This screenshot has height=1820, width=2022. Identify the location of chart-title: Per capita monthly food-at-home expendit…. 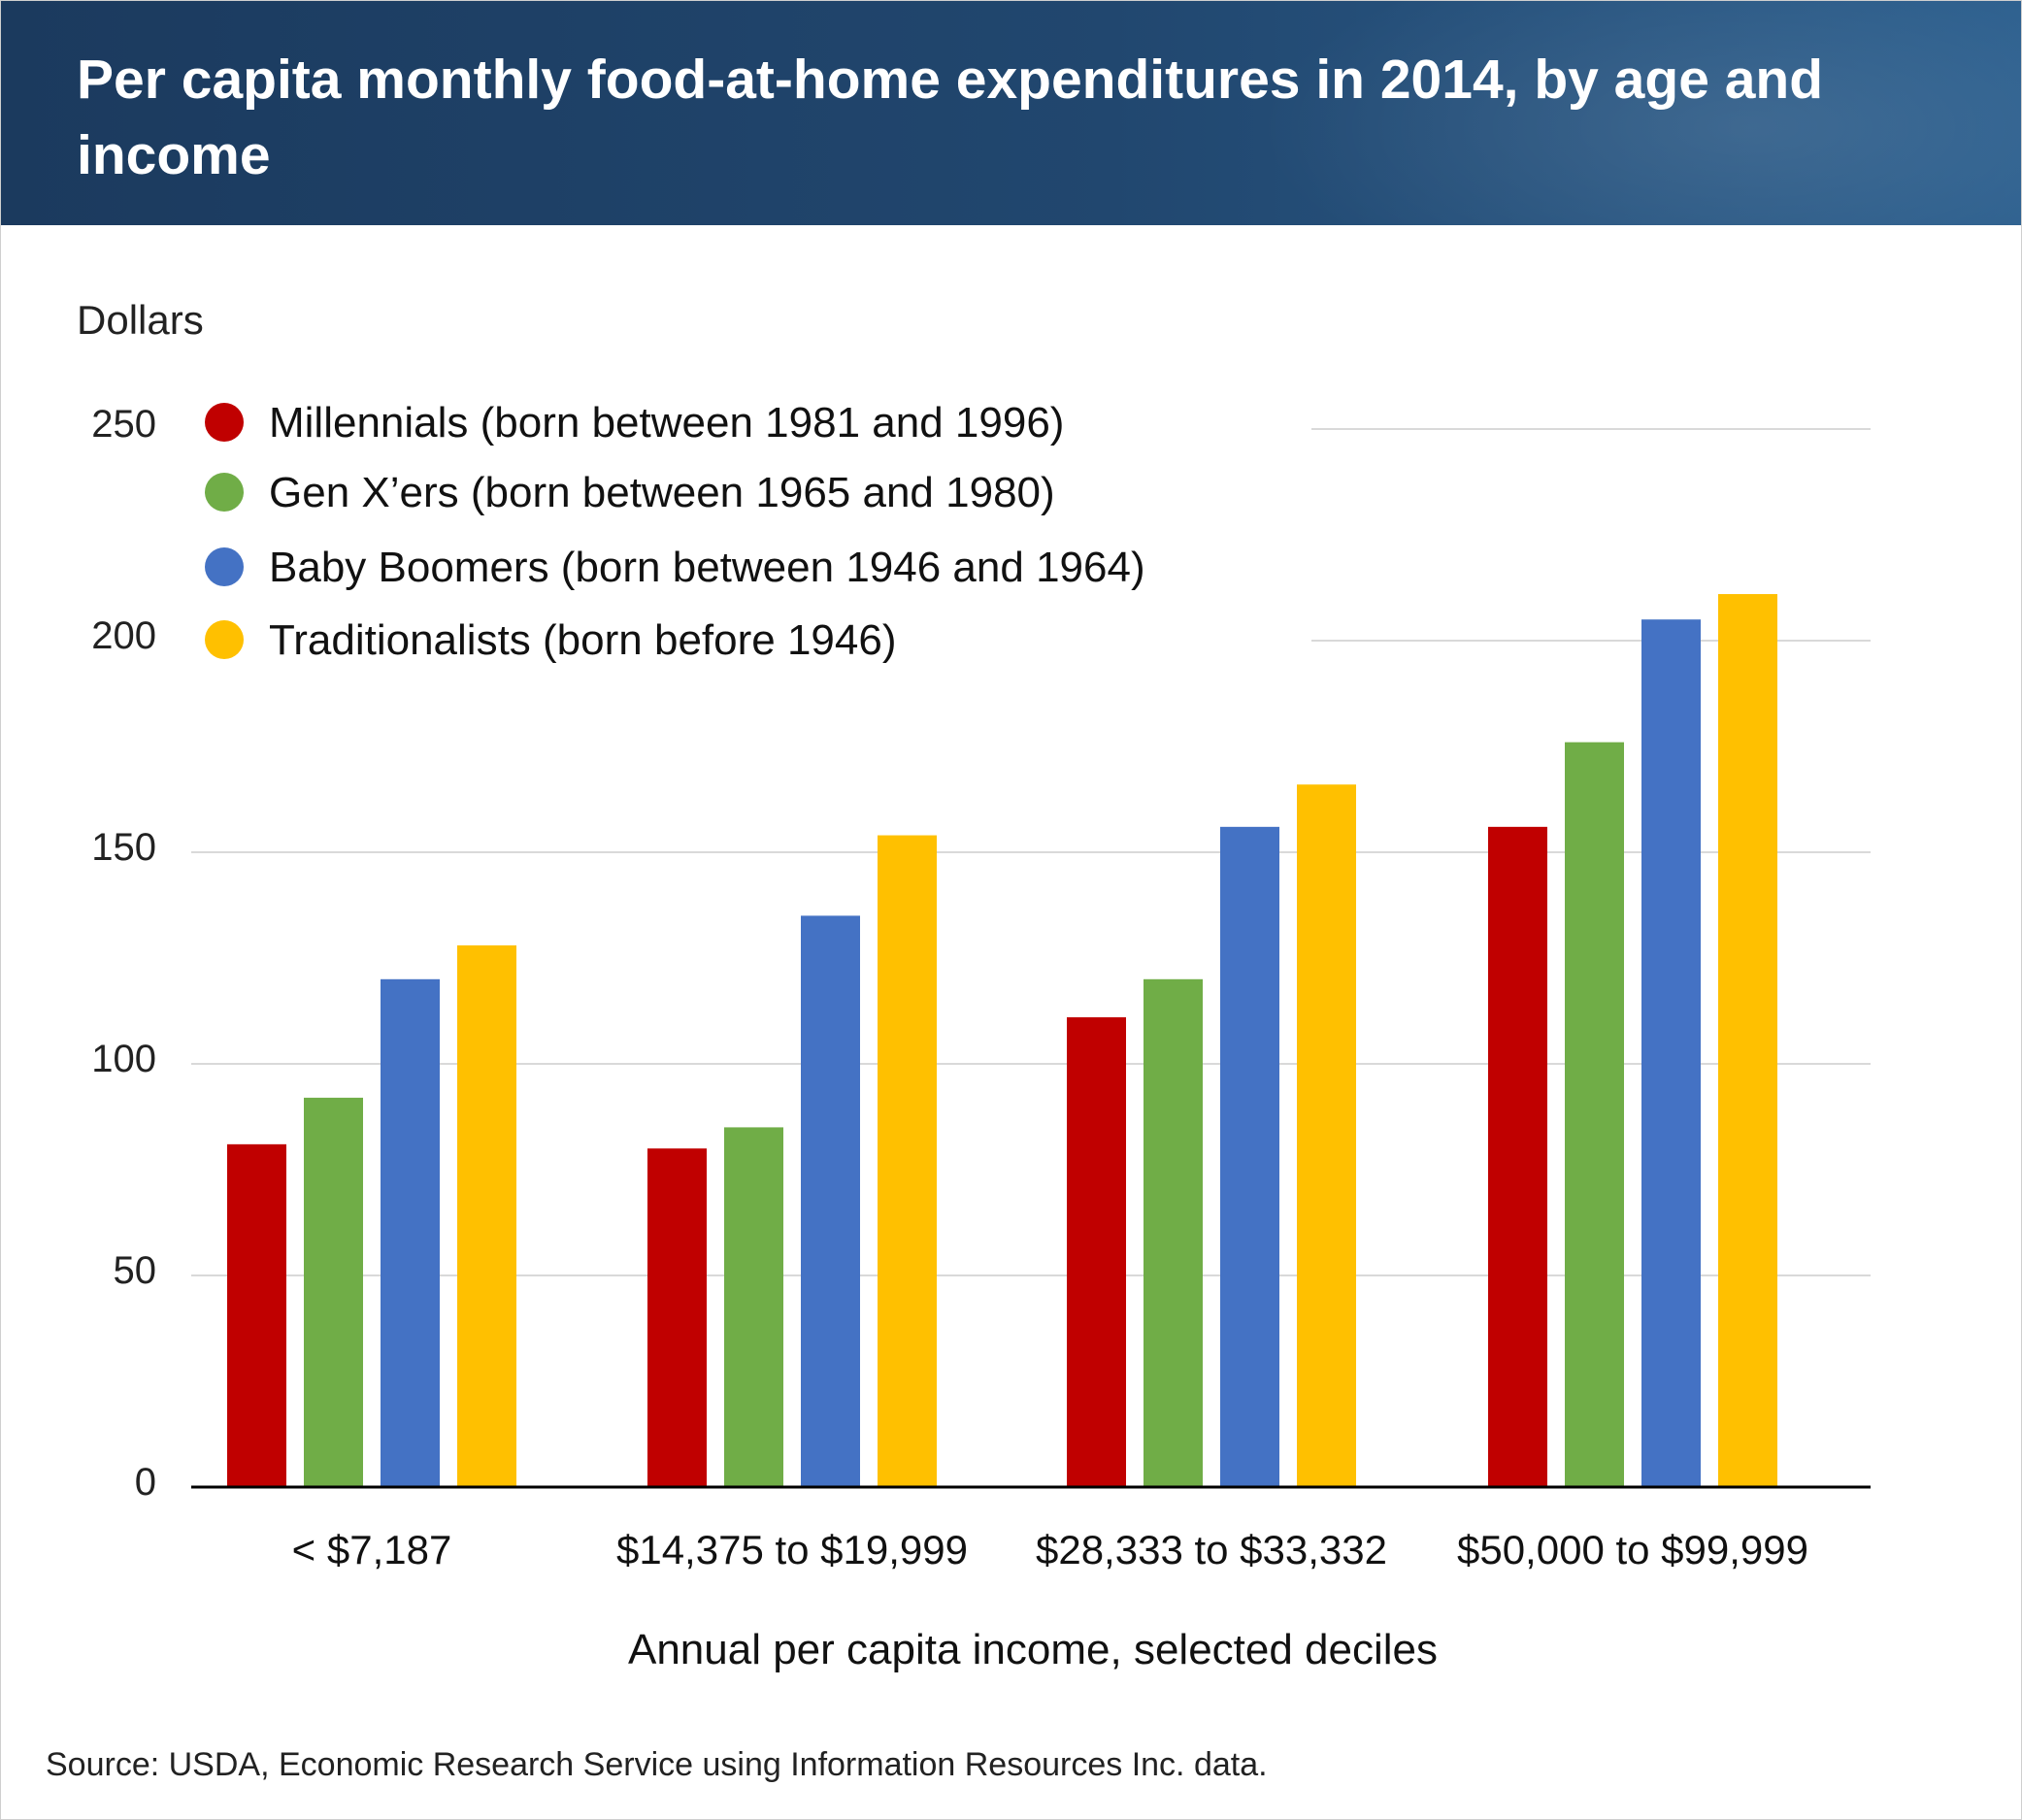
(950, 117).